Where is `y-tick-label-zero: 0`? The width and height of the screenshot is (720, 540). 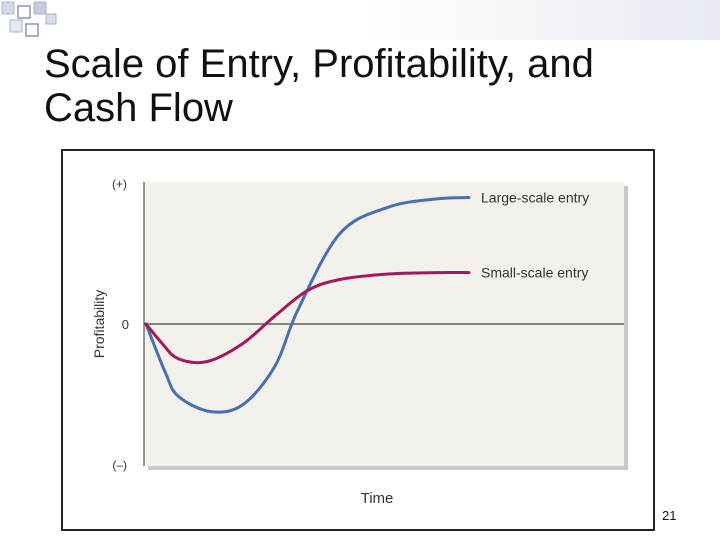
y-tick-label-zero: 0 is located at coordinates (125, 324).